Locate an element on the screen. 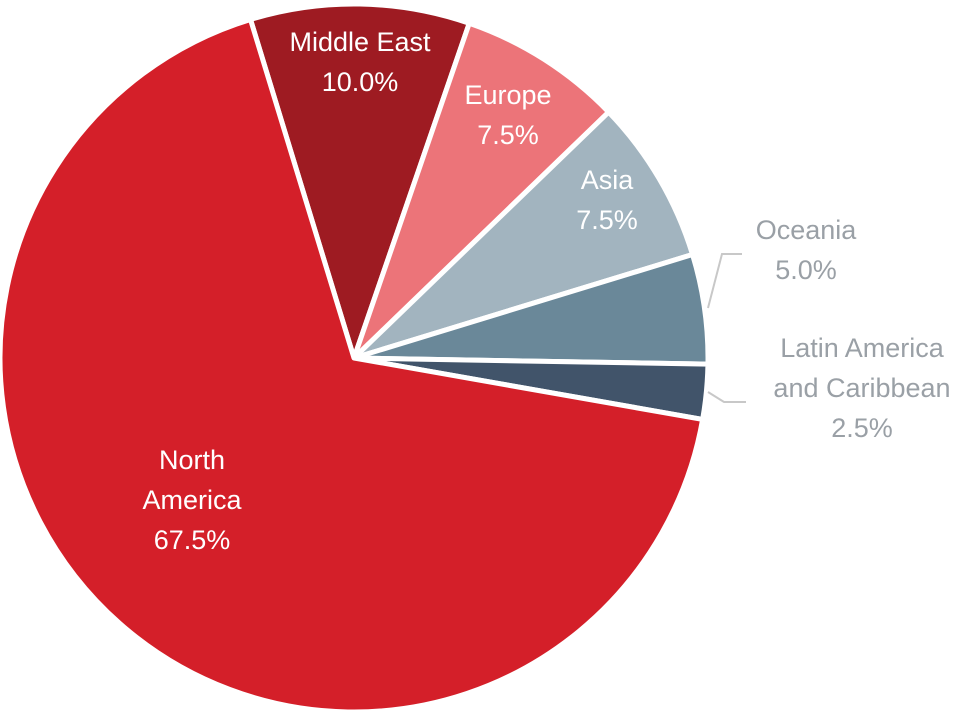 Image resolution: width=960 pixels, height=715 pixels. category-label-north-america: North is located at coordinates (192, 460).